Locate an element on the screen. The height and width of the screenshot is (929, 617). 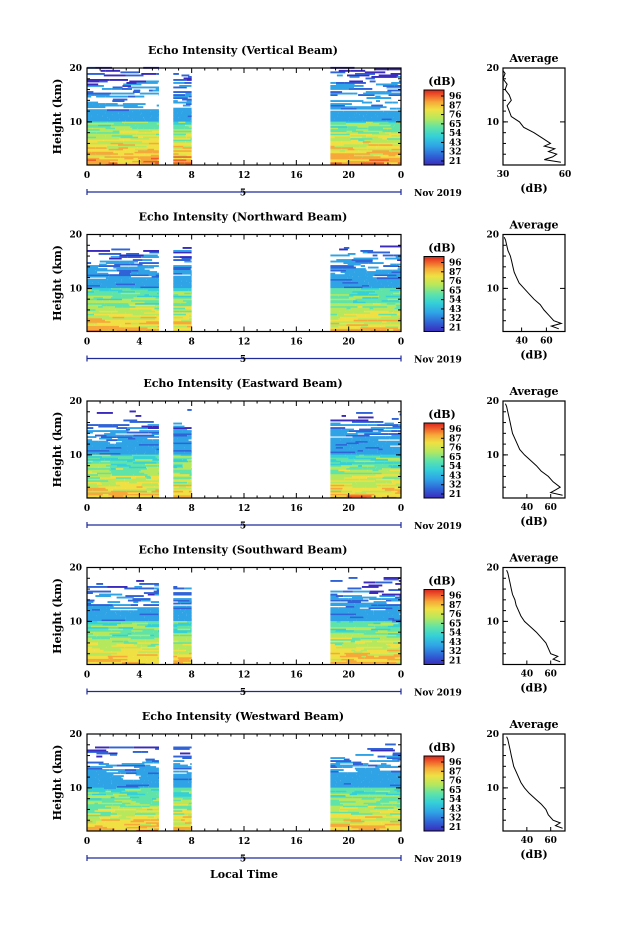
y-tick-label: 10 is located at coordinates (75, 289).